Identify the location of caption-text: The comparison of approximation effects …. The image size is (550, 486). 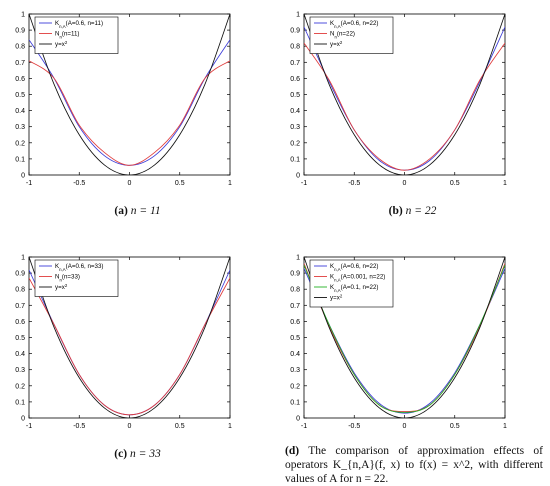
(414, 465).